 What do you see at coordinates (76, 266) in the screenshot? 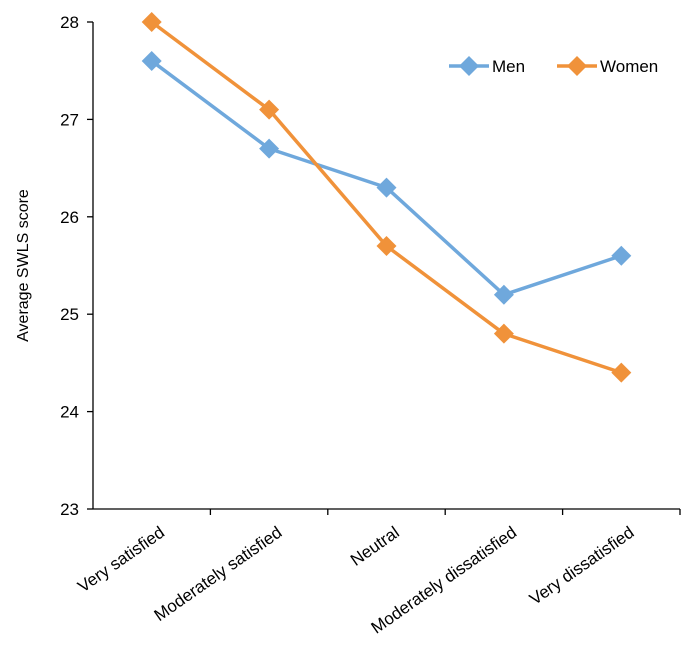
I see `y-ticks: 23 24 25 26 27 28` at bounding box center [76, 266].